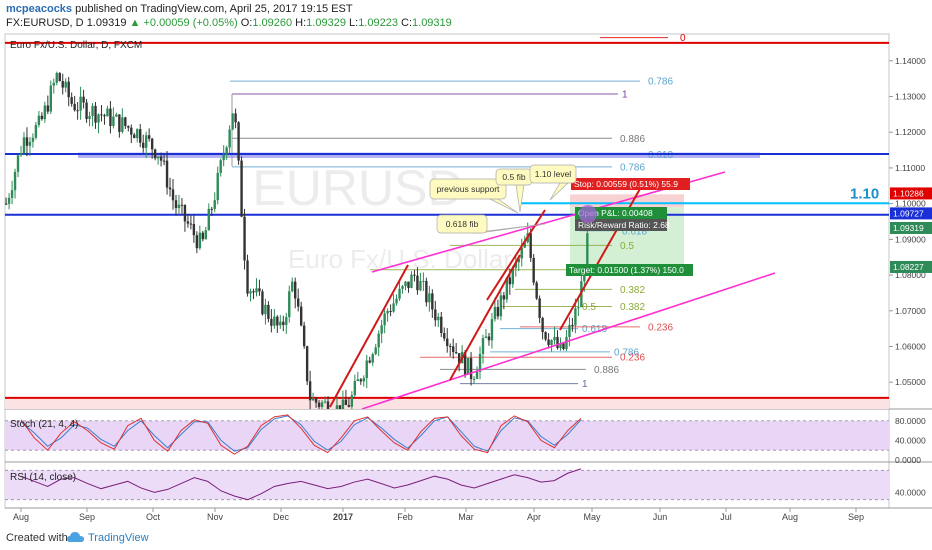  Describe the element at coordinates (594, 329) in the screenshot. I see `fib-level-label: 0.618` at that location.